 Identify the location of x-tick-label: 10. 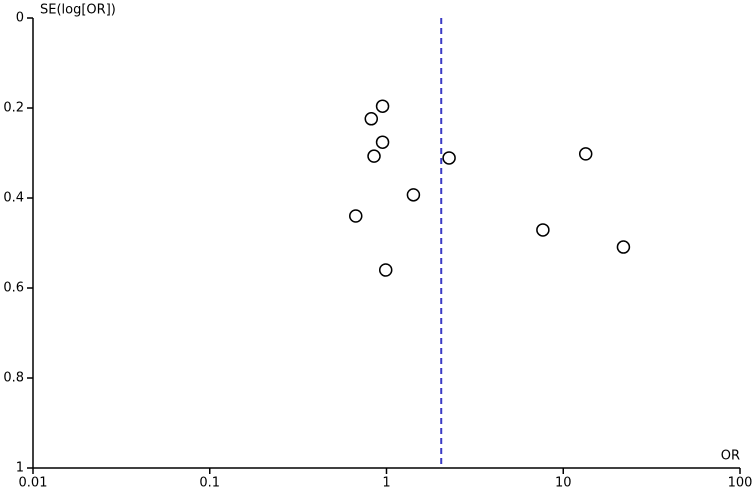
(563, 483).